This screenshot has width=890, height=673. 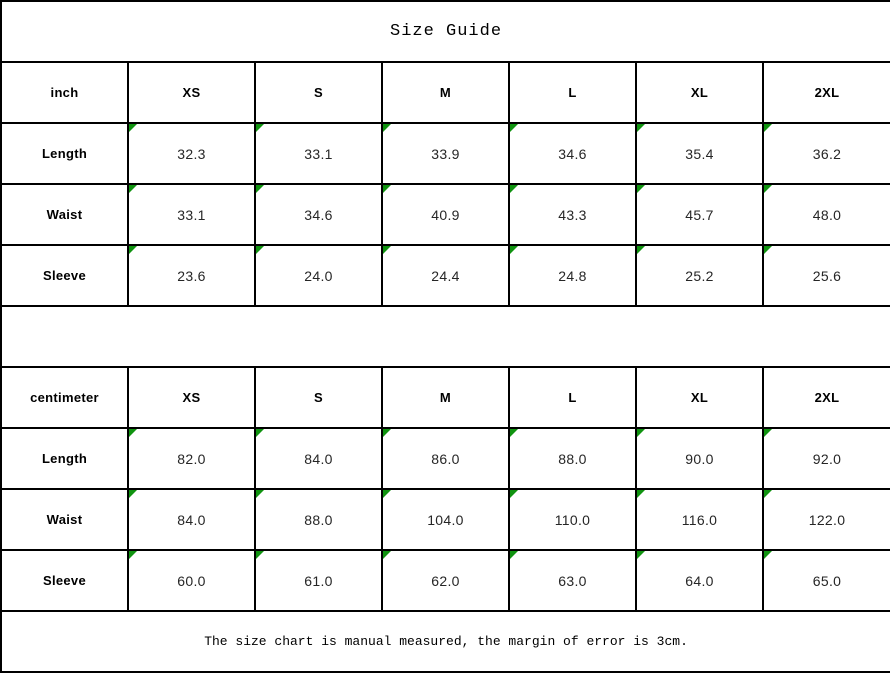 What do you see at coordinates (445, 336) in the screenshot?
I see `spacer-row` at bounding box center [445, 336].